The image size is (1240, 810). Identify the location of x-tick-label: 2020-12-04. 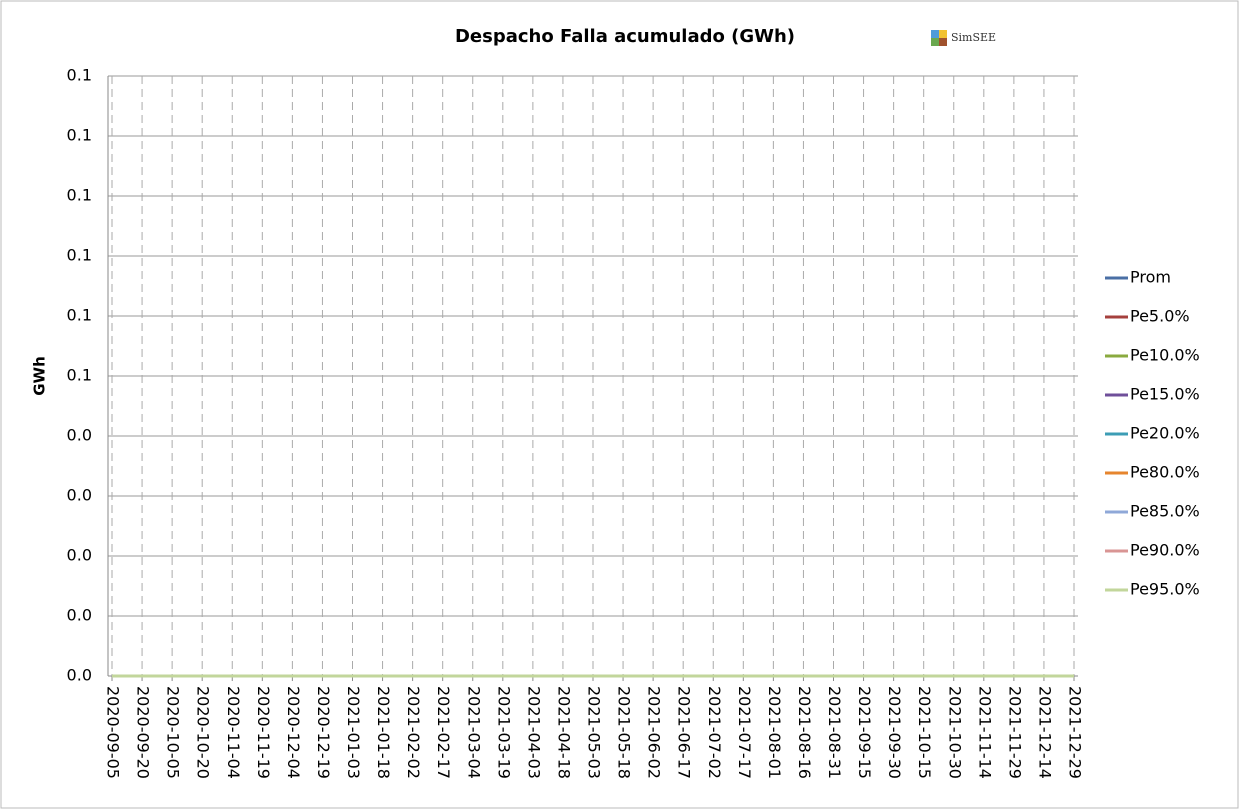
(293, 732).